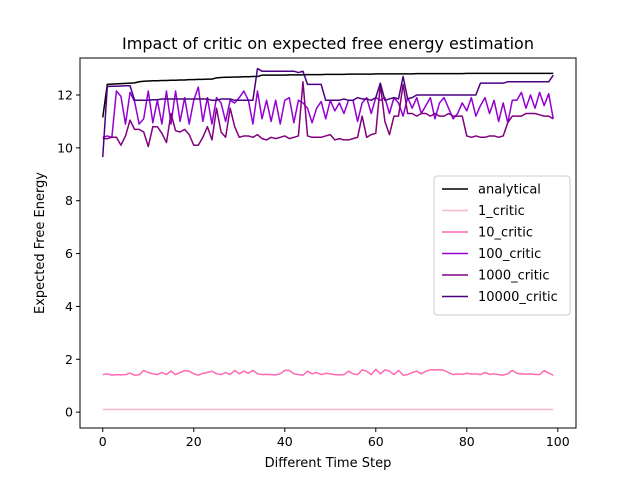  Describe the element at coordinates (69, 306) in the screenshot. I see `y-tick-label: 4` at that location.